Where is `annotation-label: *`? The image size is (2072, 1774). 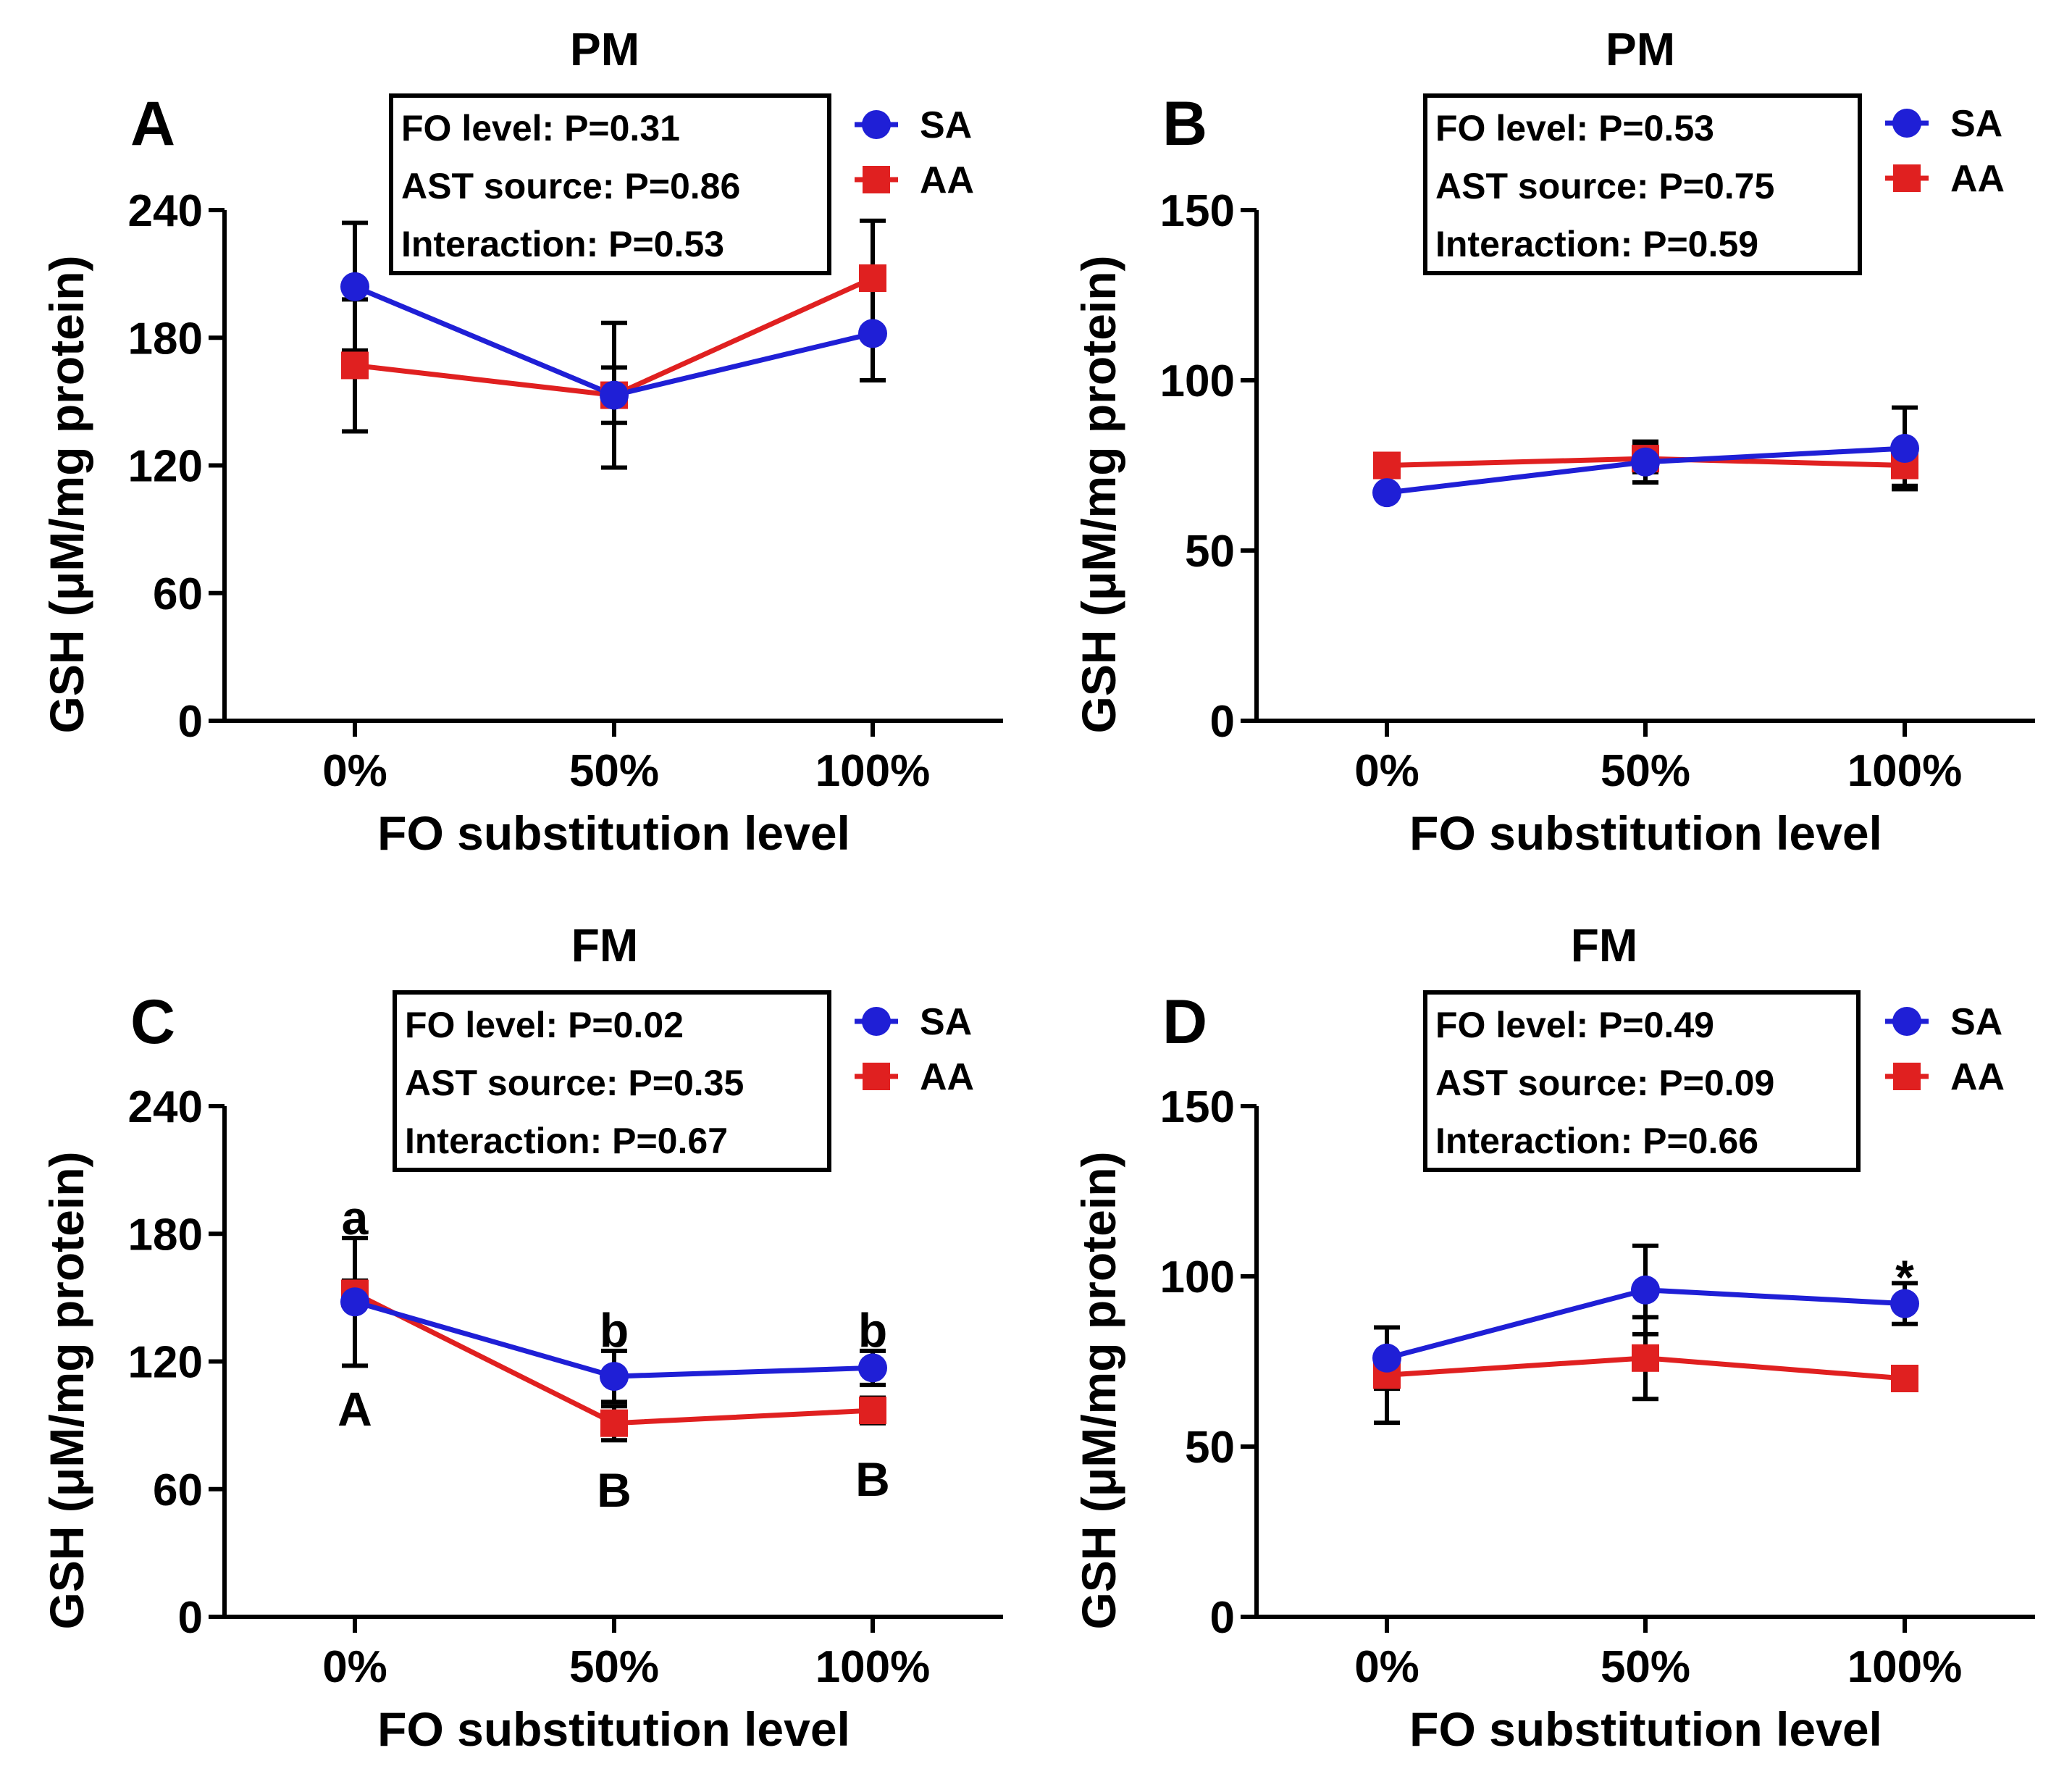 annotation-label: * is located at coordinates (1904, 1277).